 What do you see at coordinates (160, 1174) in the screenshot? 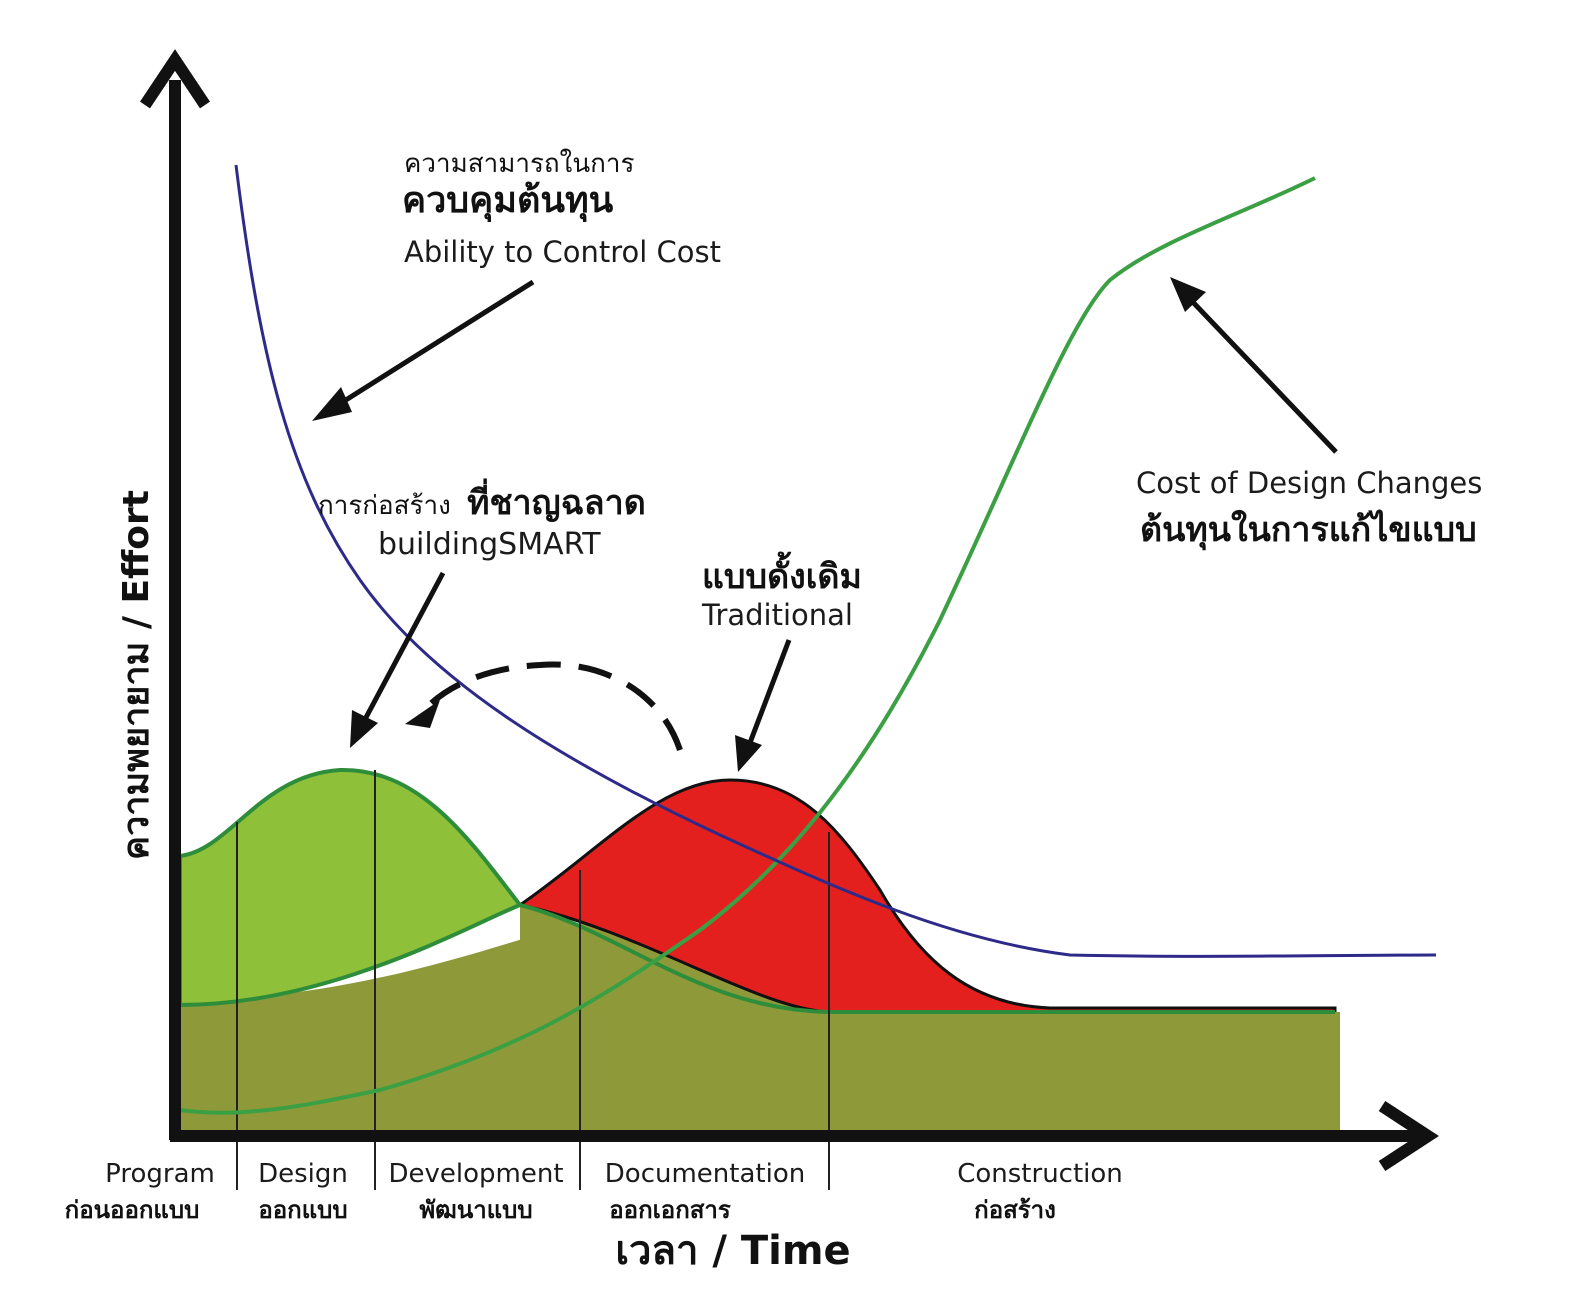
I see `phase-label-program-en: Program` at bounding box center [160, 1174].